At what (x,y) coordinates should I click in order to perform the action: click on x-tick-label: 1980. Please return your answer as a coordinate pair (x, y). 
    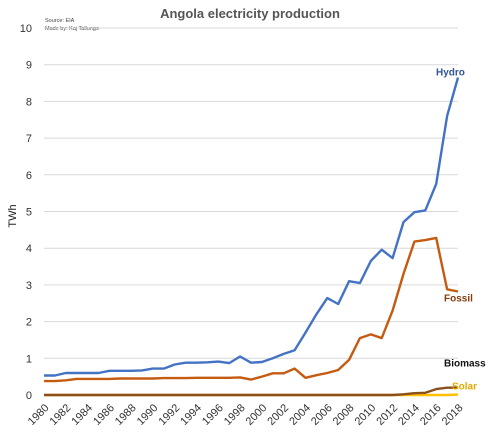
    Looking at the image, I should click on (39, 415).